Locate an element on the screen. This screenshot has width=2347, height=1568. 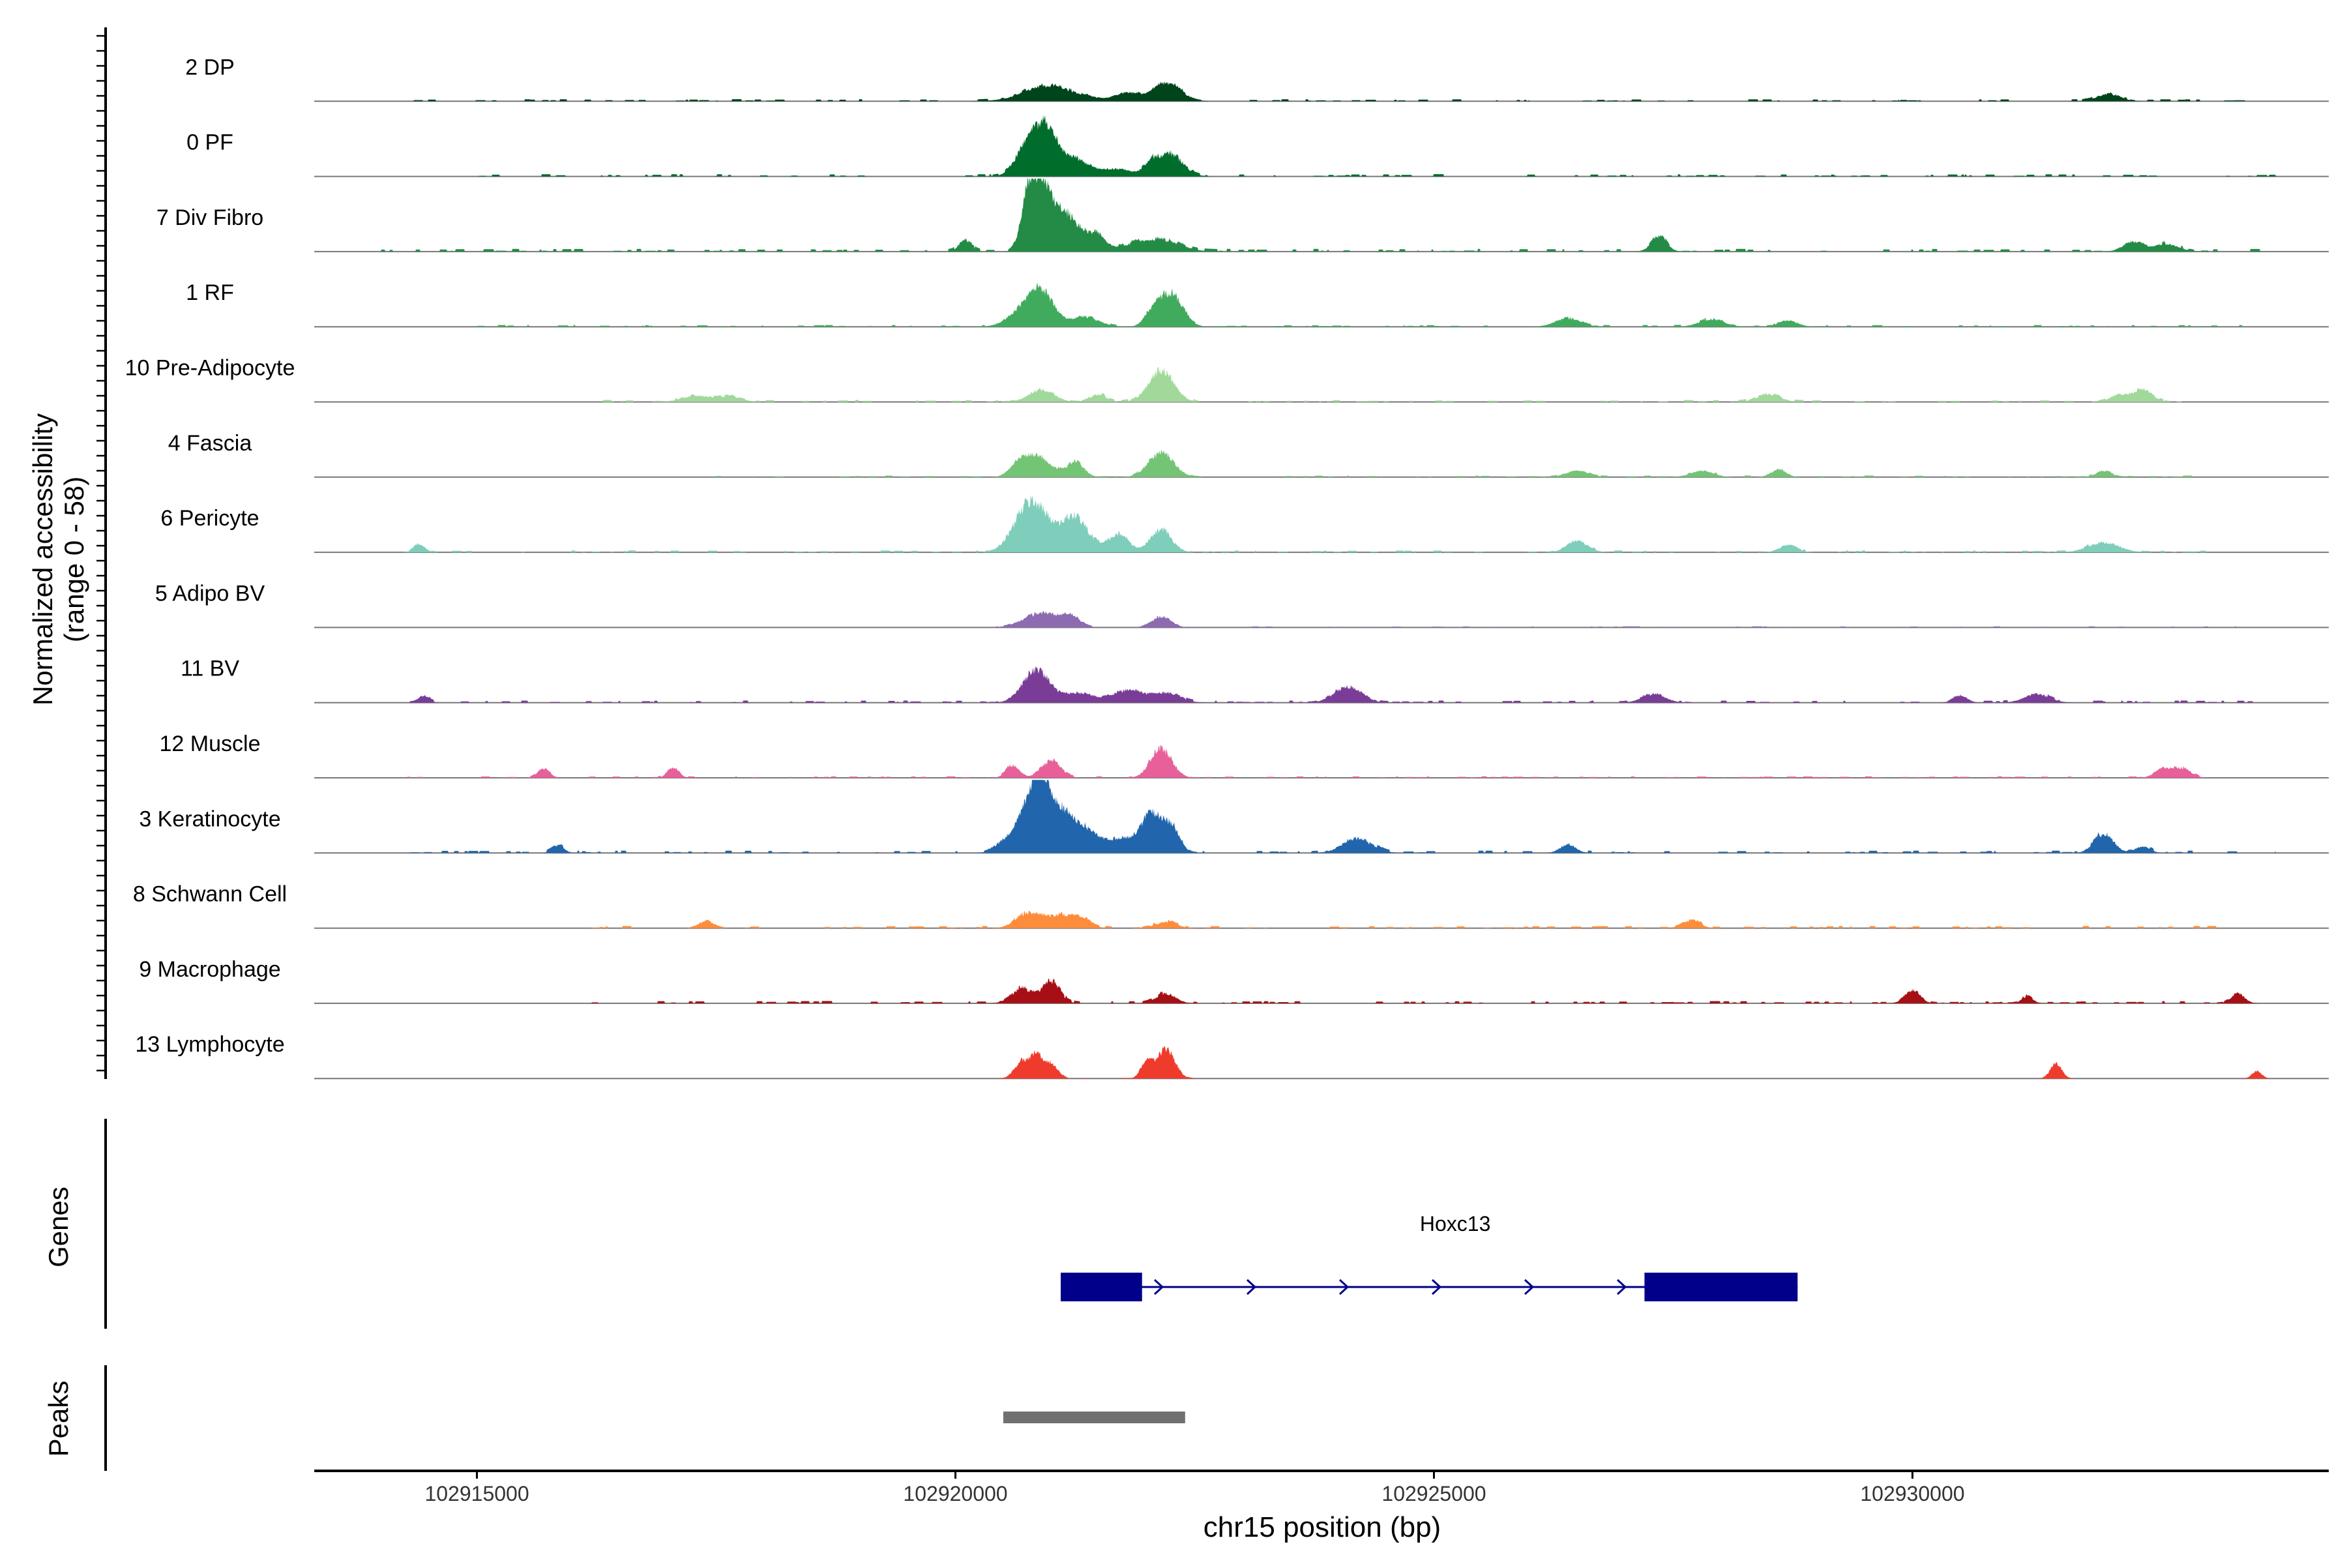
y-axis-label-line1: Normalized accessibility is located at coordinates (42, 559).